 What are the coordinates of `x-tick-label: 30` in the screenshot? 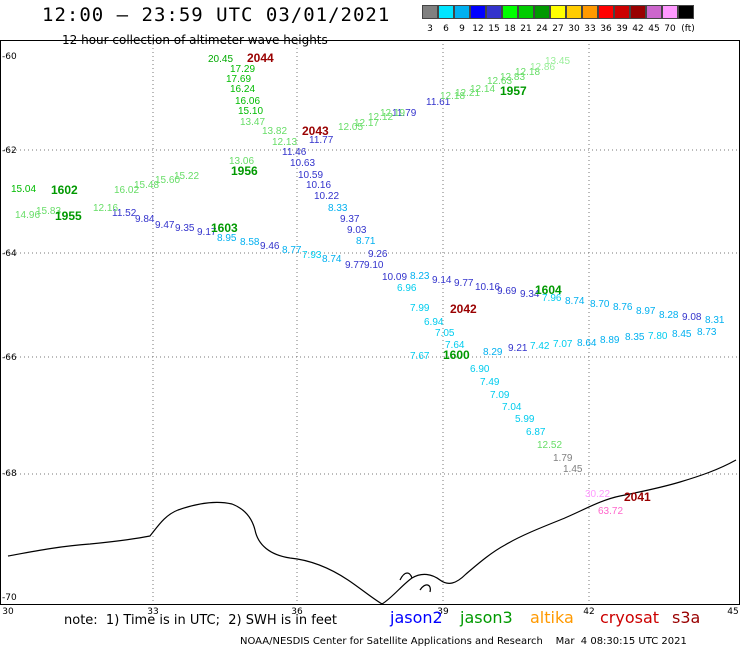 It's located at (8, 612).